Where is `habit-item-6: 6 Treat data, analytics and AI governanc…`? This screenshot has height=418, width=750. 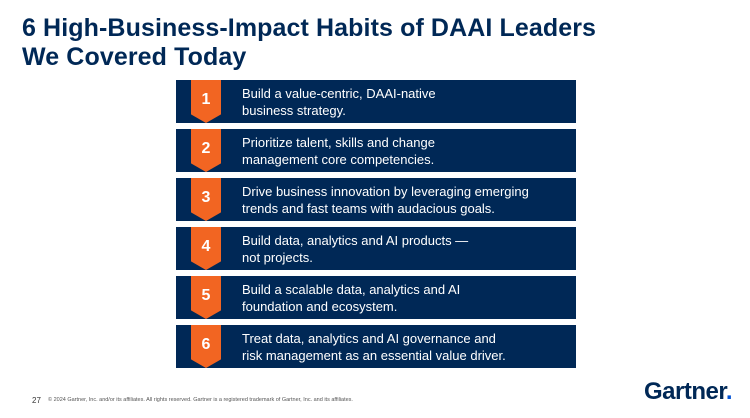
habit-item-6: 6 Treat data, analytics and AI governanc… is located at coordinates (376, 346).